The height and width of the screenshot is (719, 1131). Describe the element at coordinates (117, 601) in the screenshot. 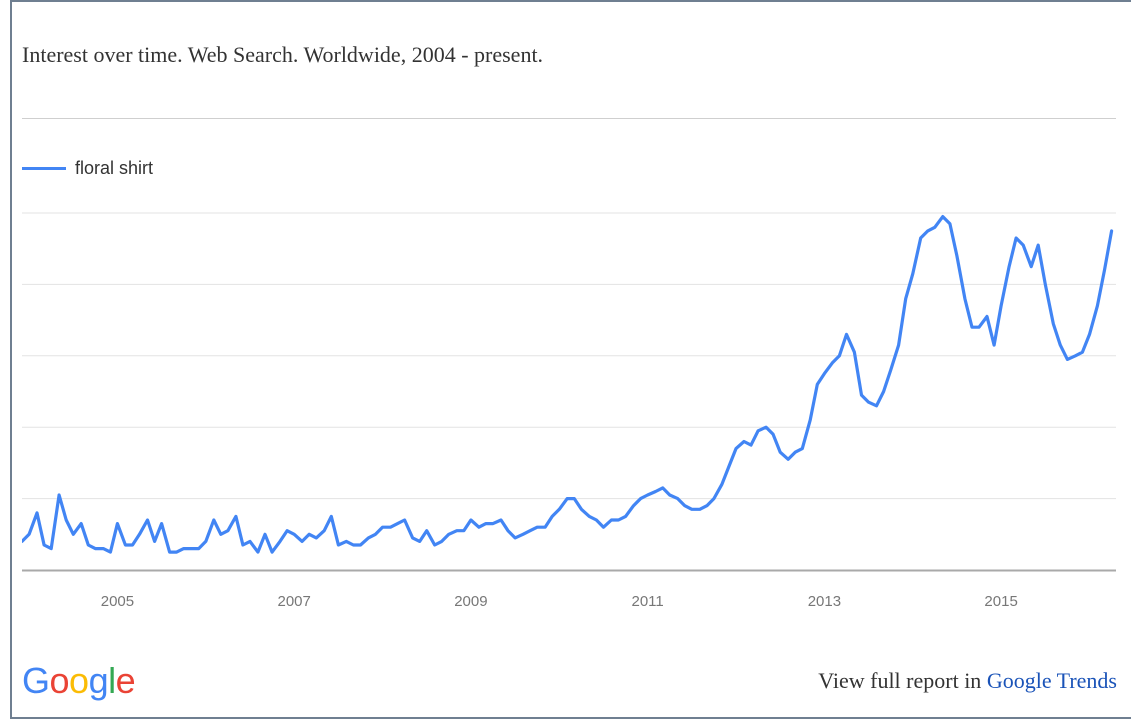

I see `x-tick-label: 2005` at that location.